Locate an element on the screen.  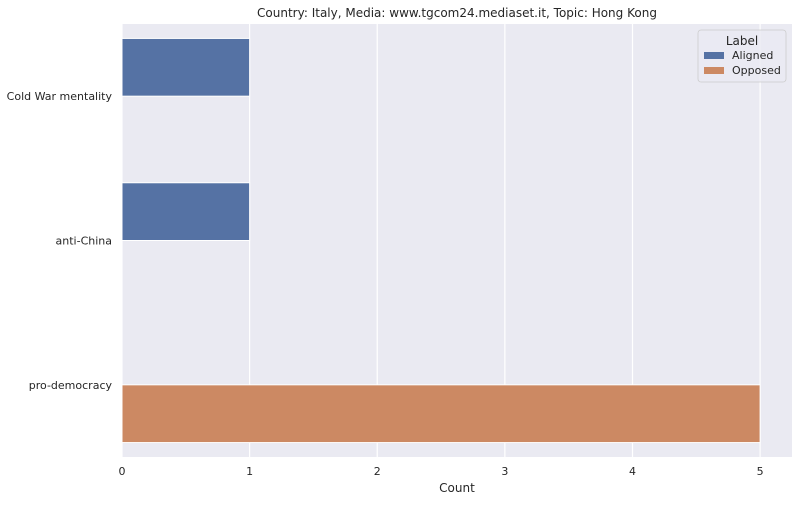
x-tick-labels: 0 1 2 3 4 5 is located at coordinates (441, 471).